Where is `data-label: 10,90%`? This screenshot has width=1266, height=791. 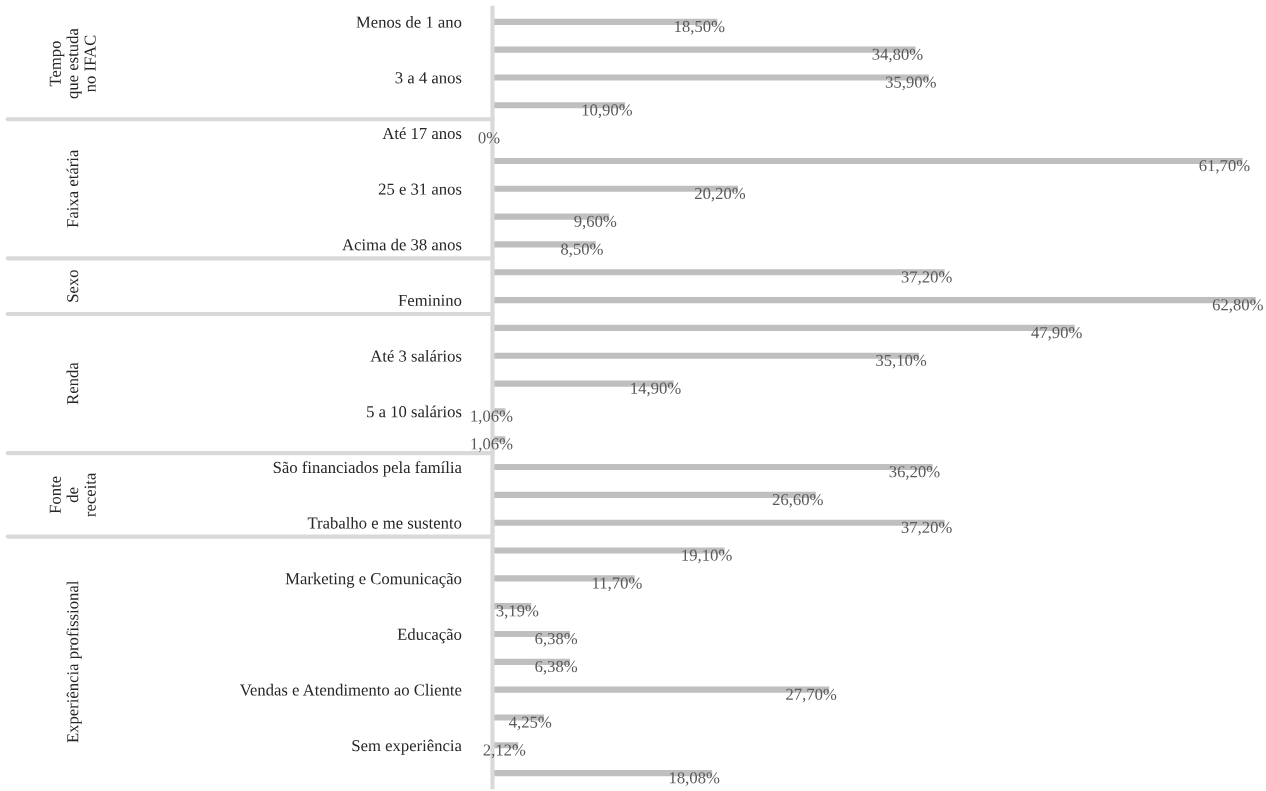 data-label: 10,90% is located at coordinates (607, 111).